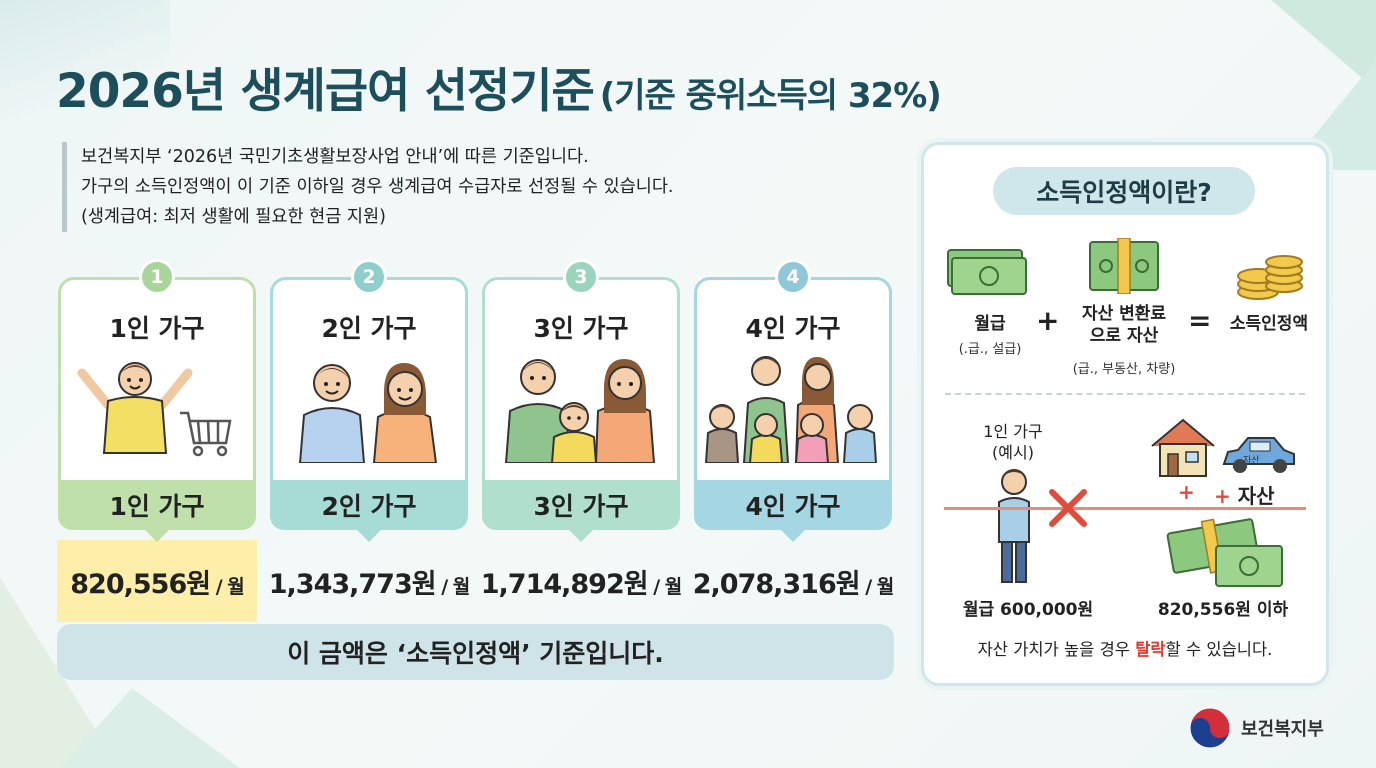 This screenshot has height=768, width=1376. Describe the element at coordinates (1125, 508) in the screenshot. I see `threshold-line` at that location.